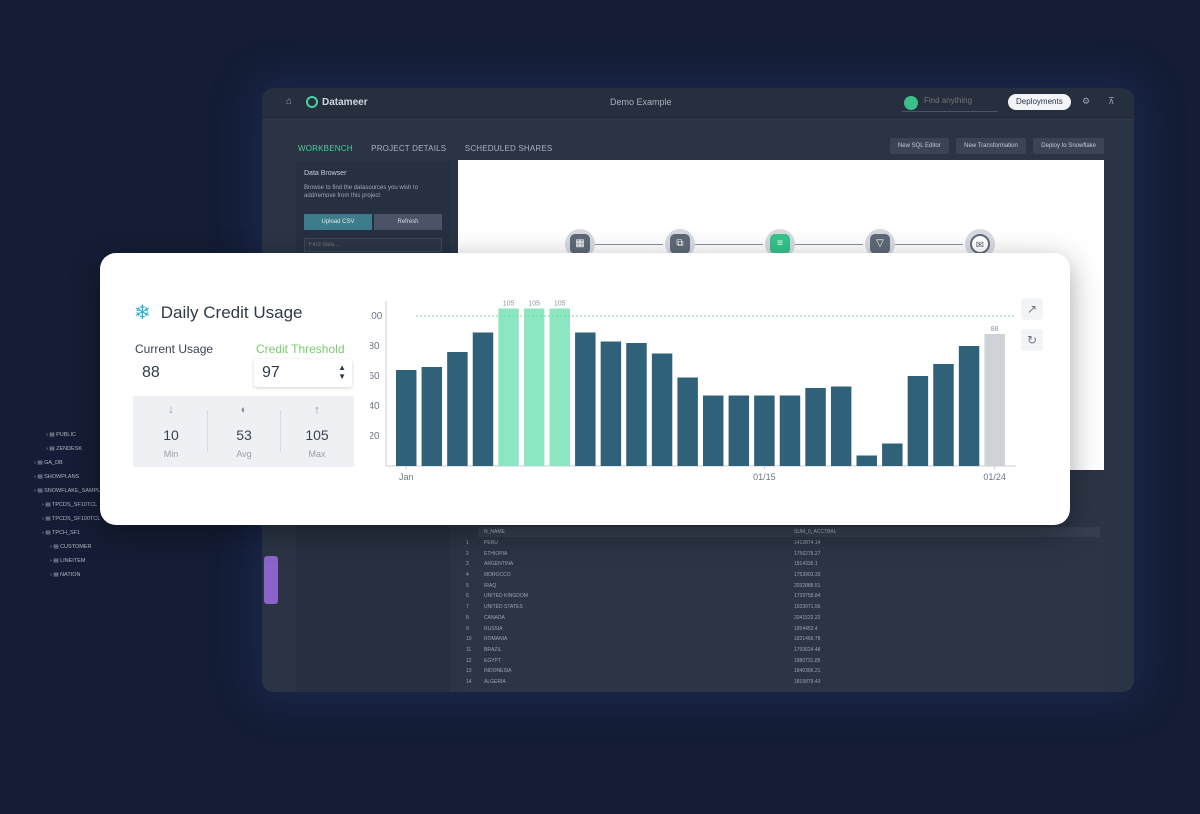  What do you see at coordinates (1032, 340) in the screenshot?
I see `refresh-icon: ↻` at bounding box center [1032, 340].